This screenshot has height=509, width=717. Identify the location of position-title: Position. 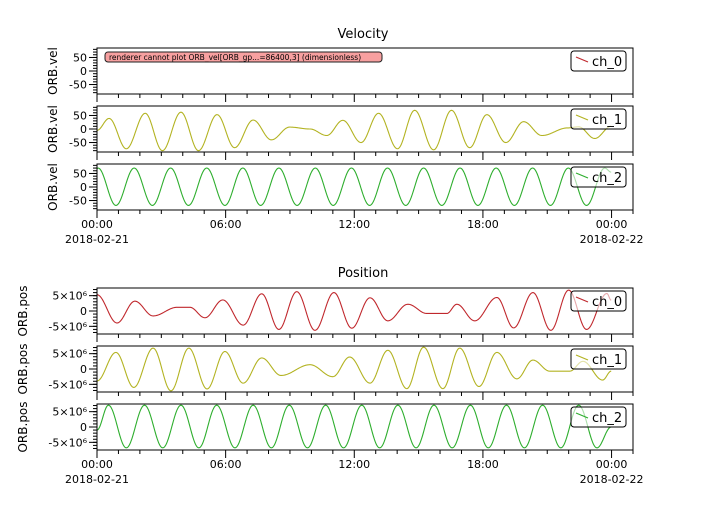
(363, 273).